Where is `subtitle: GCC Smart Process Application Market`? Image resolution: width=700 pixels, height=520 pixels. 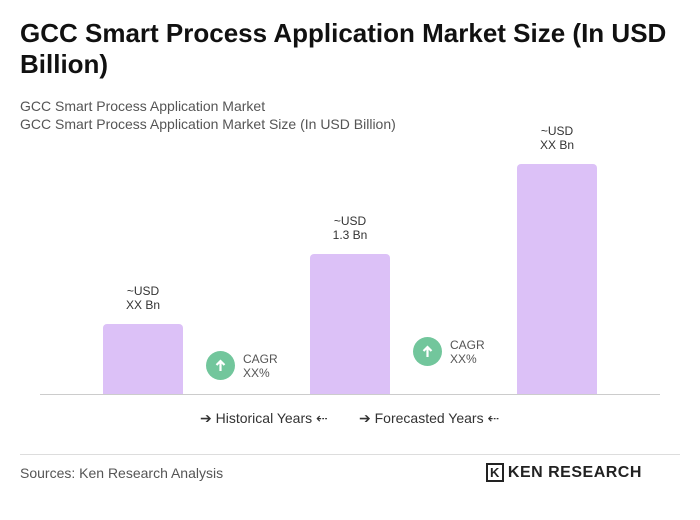
subtitle: GCC Smart Process Application Market is located at coordinates (143, 106).